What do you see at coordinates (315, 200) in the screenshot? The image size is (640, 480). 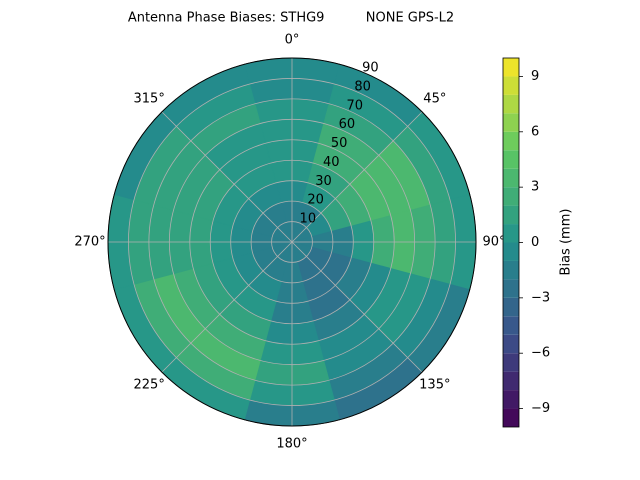 I see `r-tick-label: 20` at bounding box center [315, 200].